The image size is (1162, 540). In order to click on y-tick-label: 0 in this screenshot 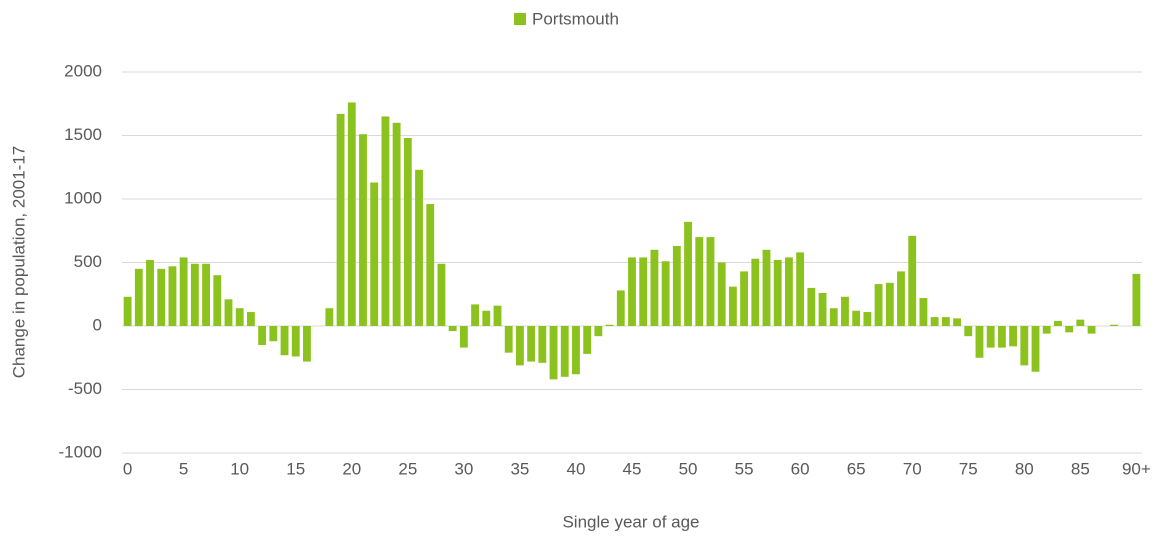, I will do `click(97, 324)`.